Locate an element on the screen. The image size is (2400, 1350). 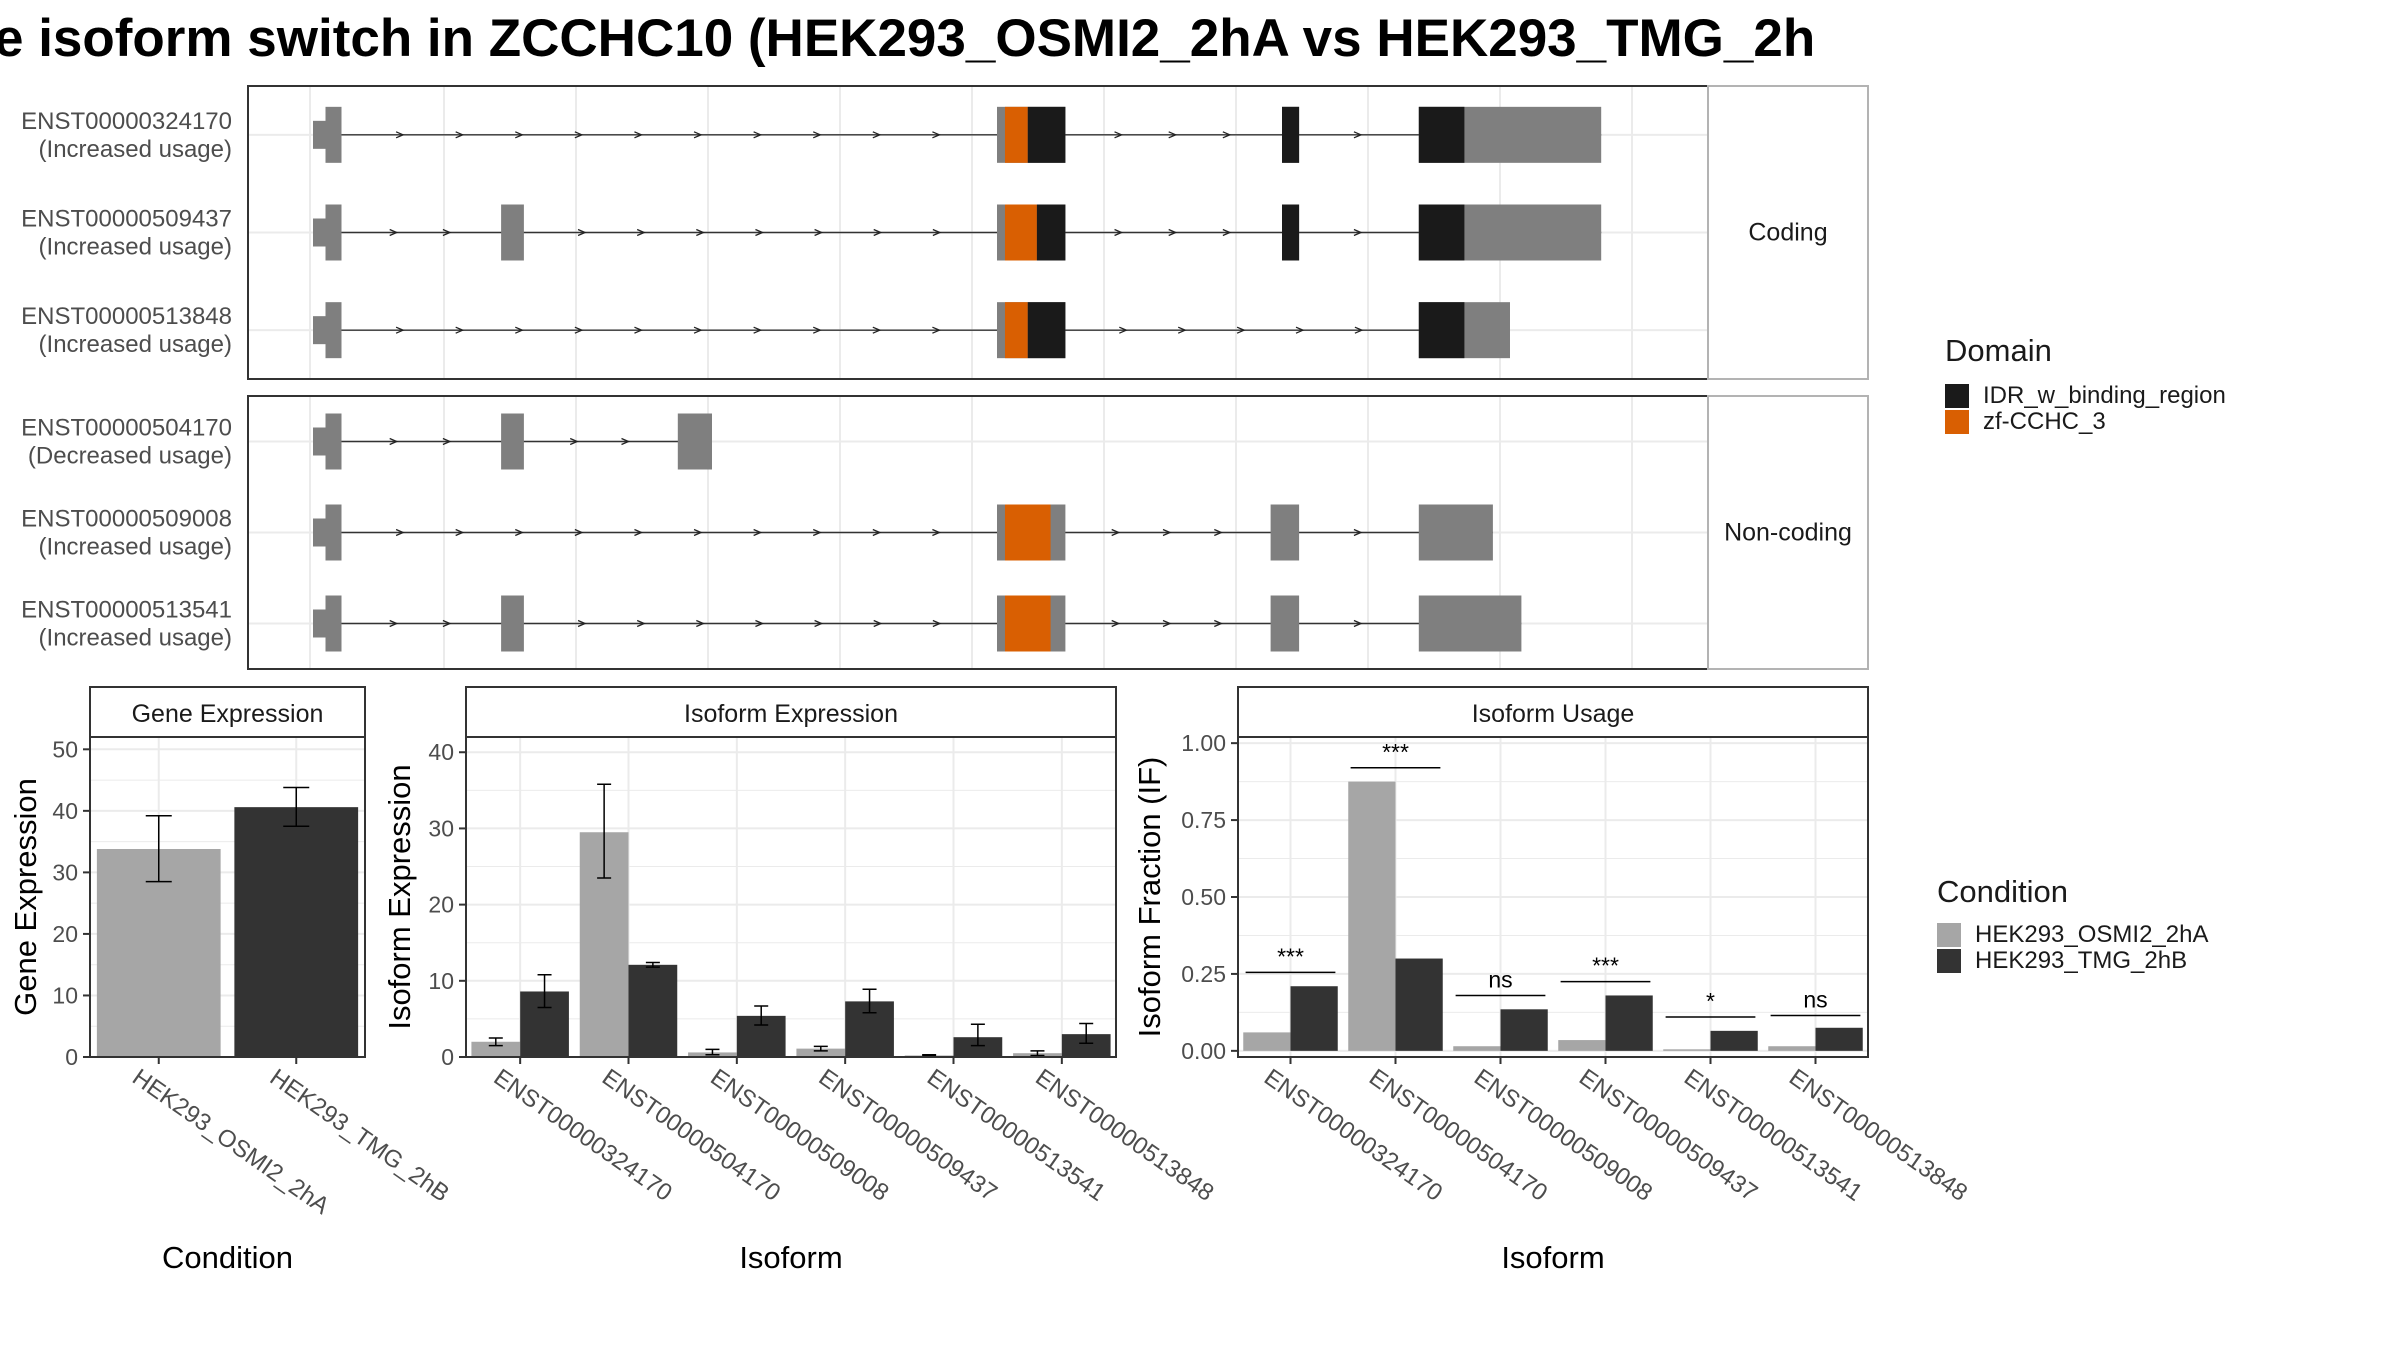
transcript-id-label: ENST00000324170 is located at coordinates (126, 121).